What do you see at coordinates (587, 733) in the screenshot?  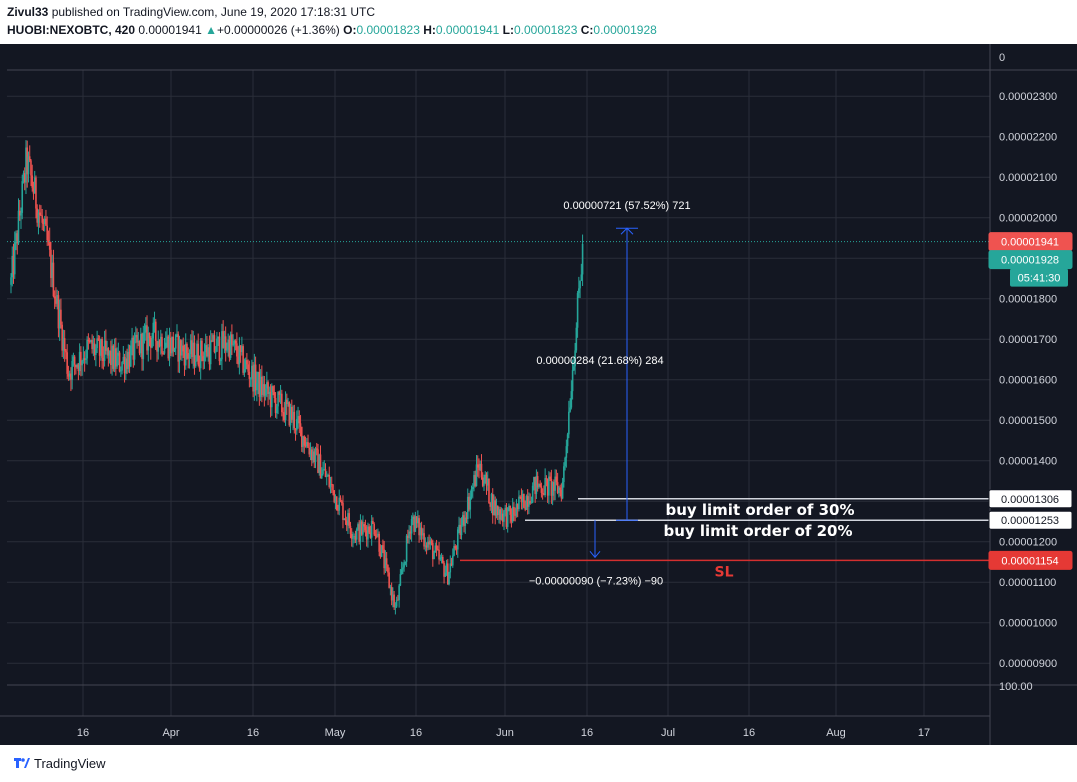 I see `x-tick-label: 16` at bounding box center [587, 733].